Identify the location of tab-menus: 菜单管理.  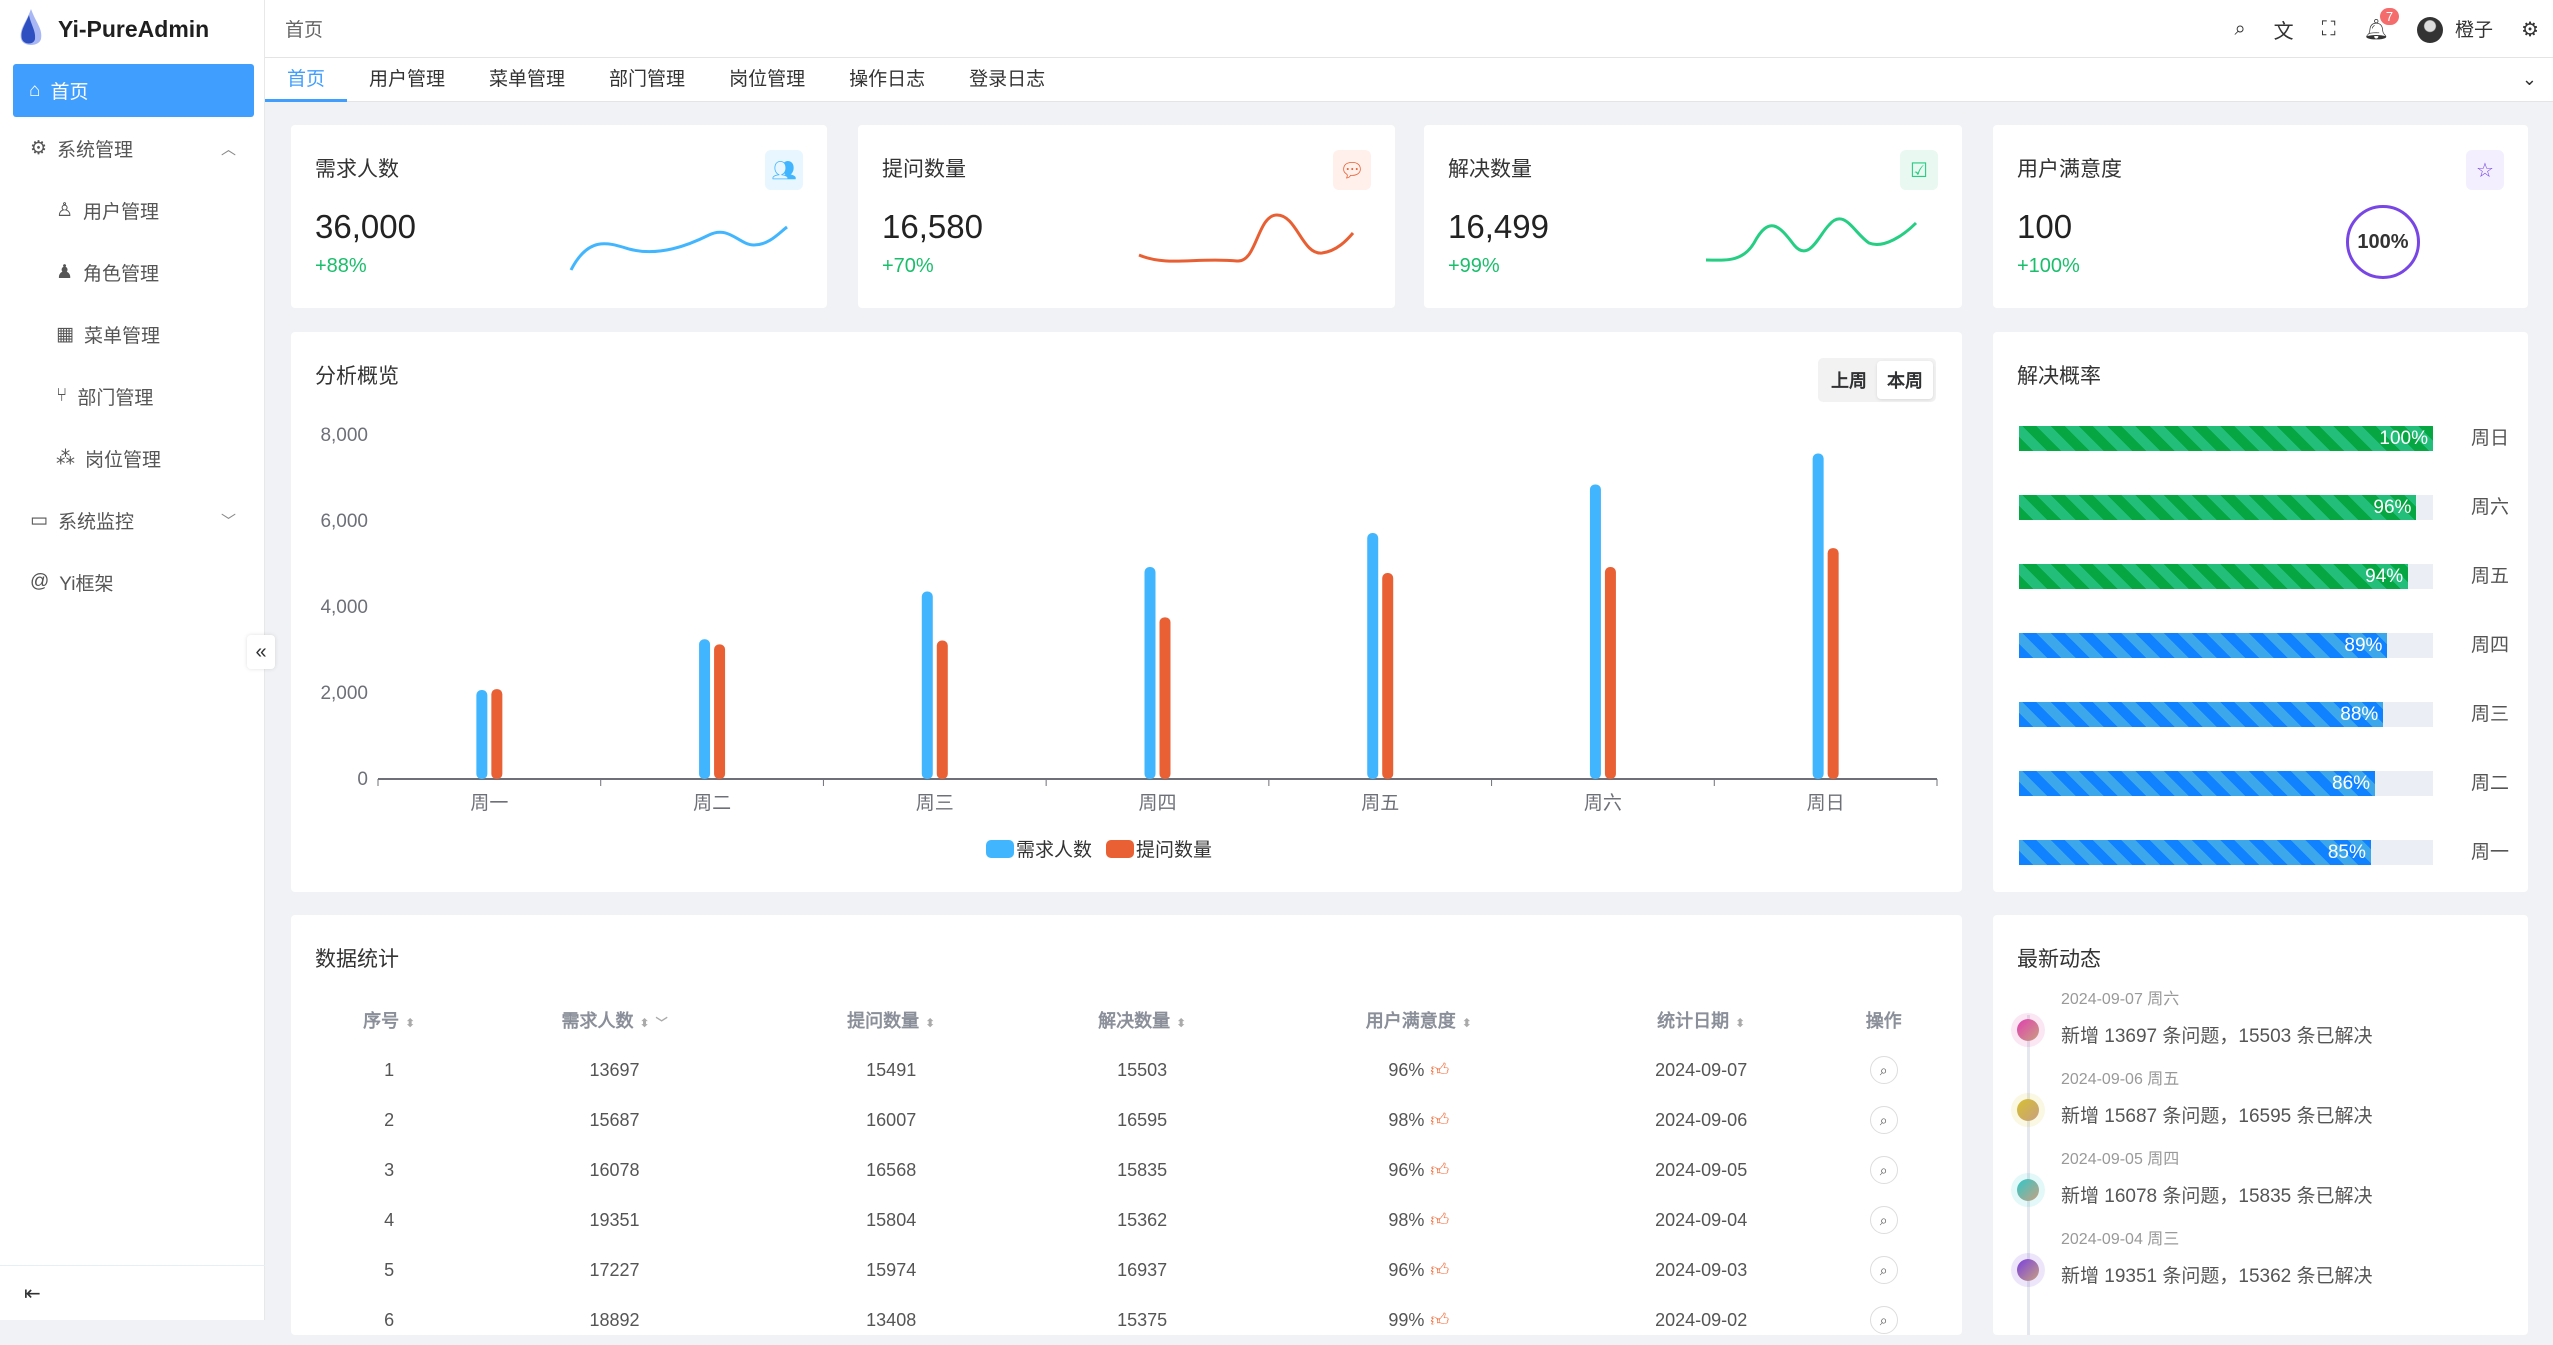
(527, 79).